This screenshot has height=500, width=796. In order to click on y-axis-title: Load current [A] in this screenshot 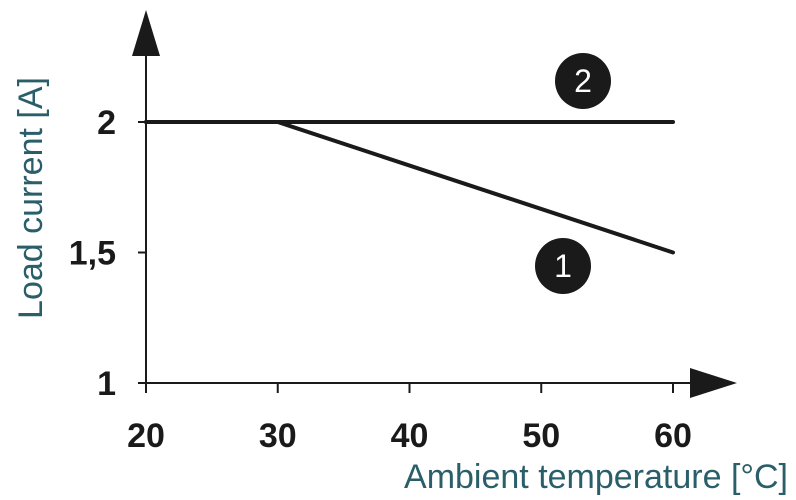, I will do `click(31, 198)`.